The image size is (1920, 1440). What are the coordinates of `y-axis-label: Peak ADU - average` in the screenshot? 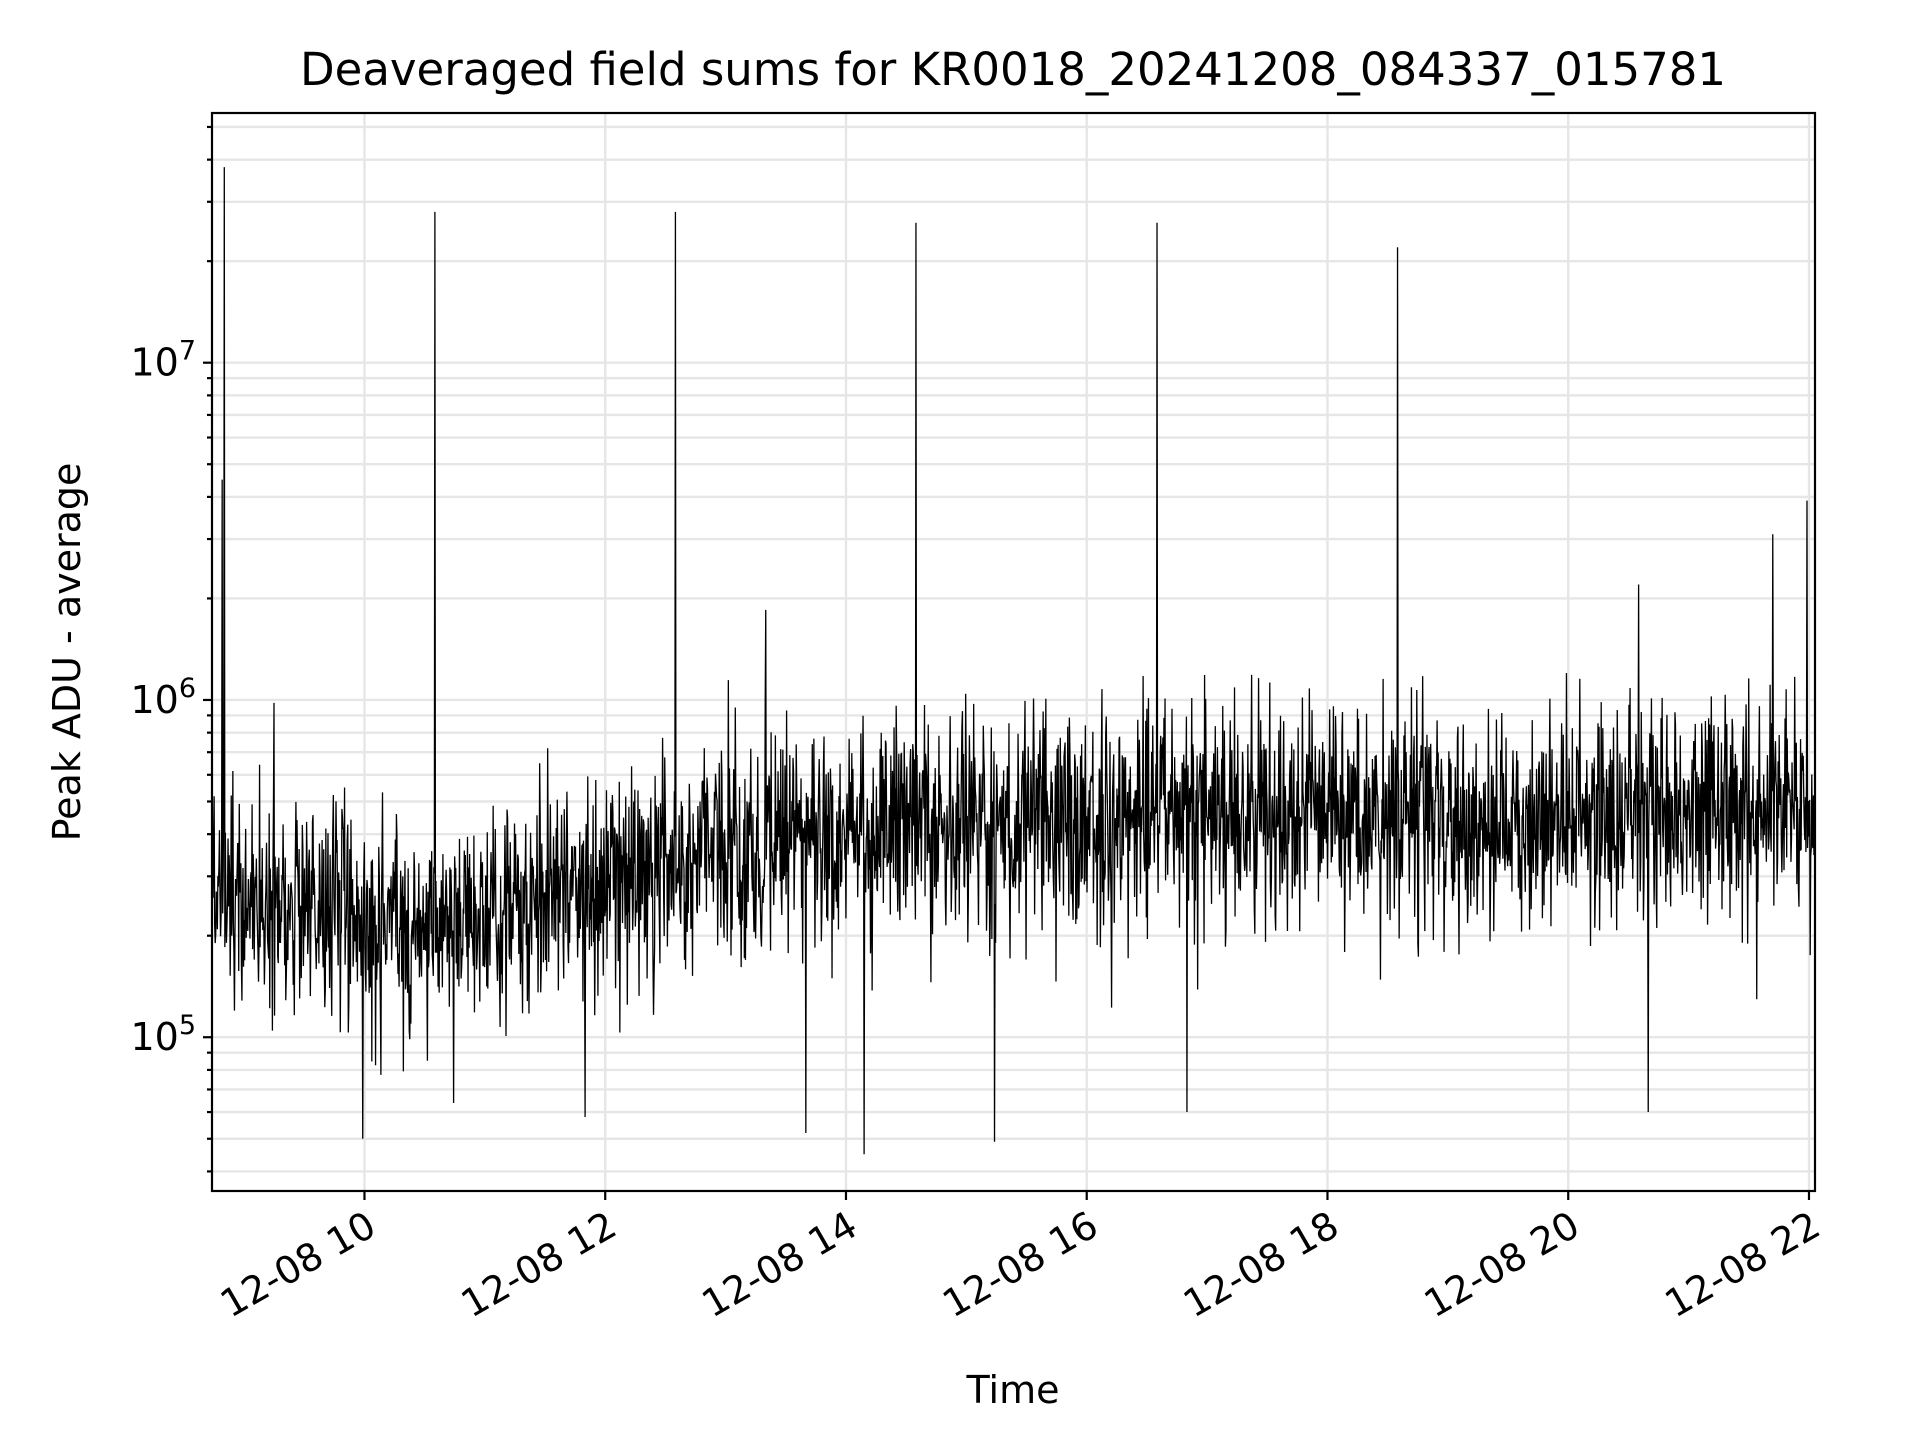 It's located at (67, 652).